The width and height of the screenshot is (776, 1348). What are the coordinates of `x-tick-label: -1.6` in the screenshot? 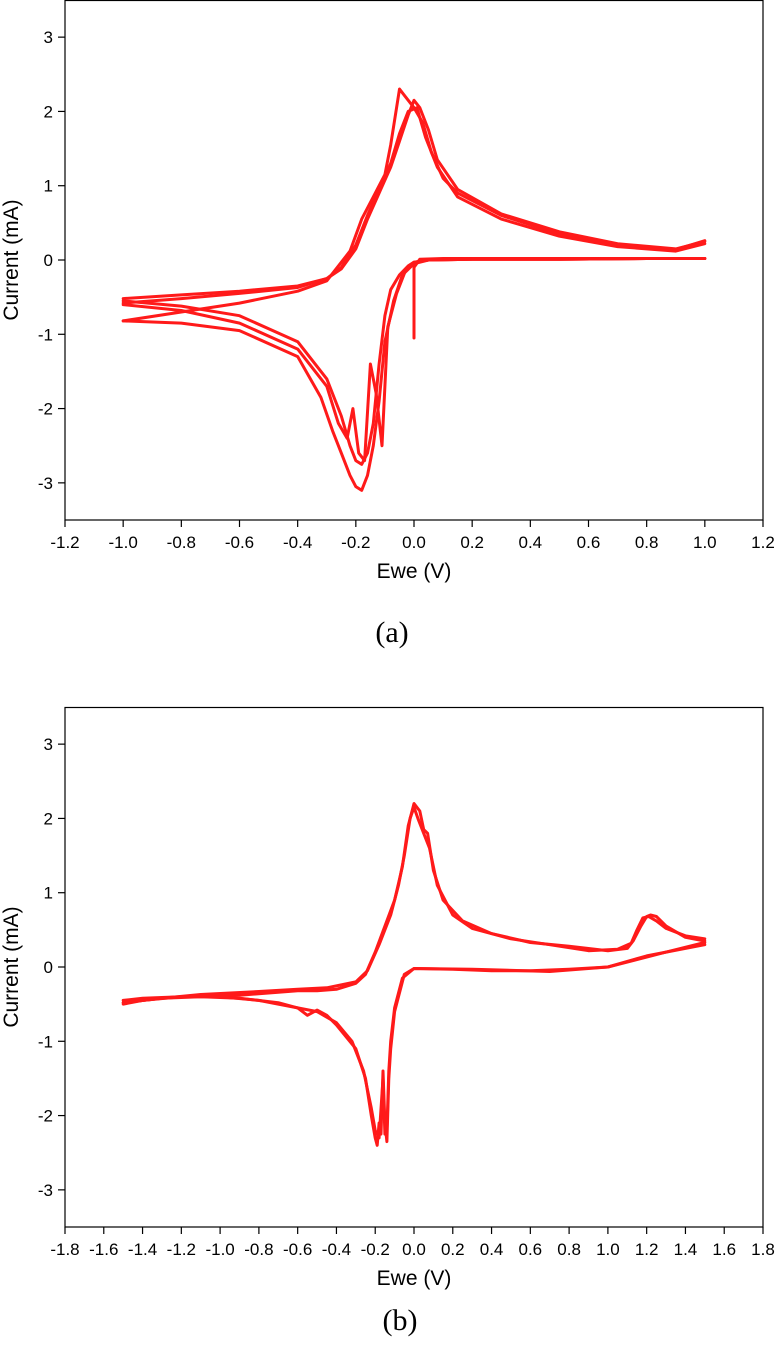 It's located at (103, 1249).